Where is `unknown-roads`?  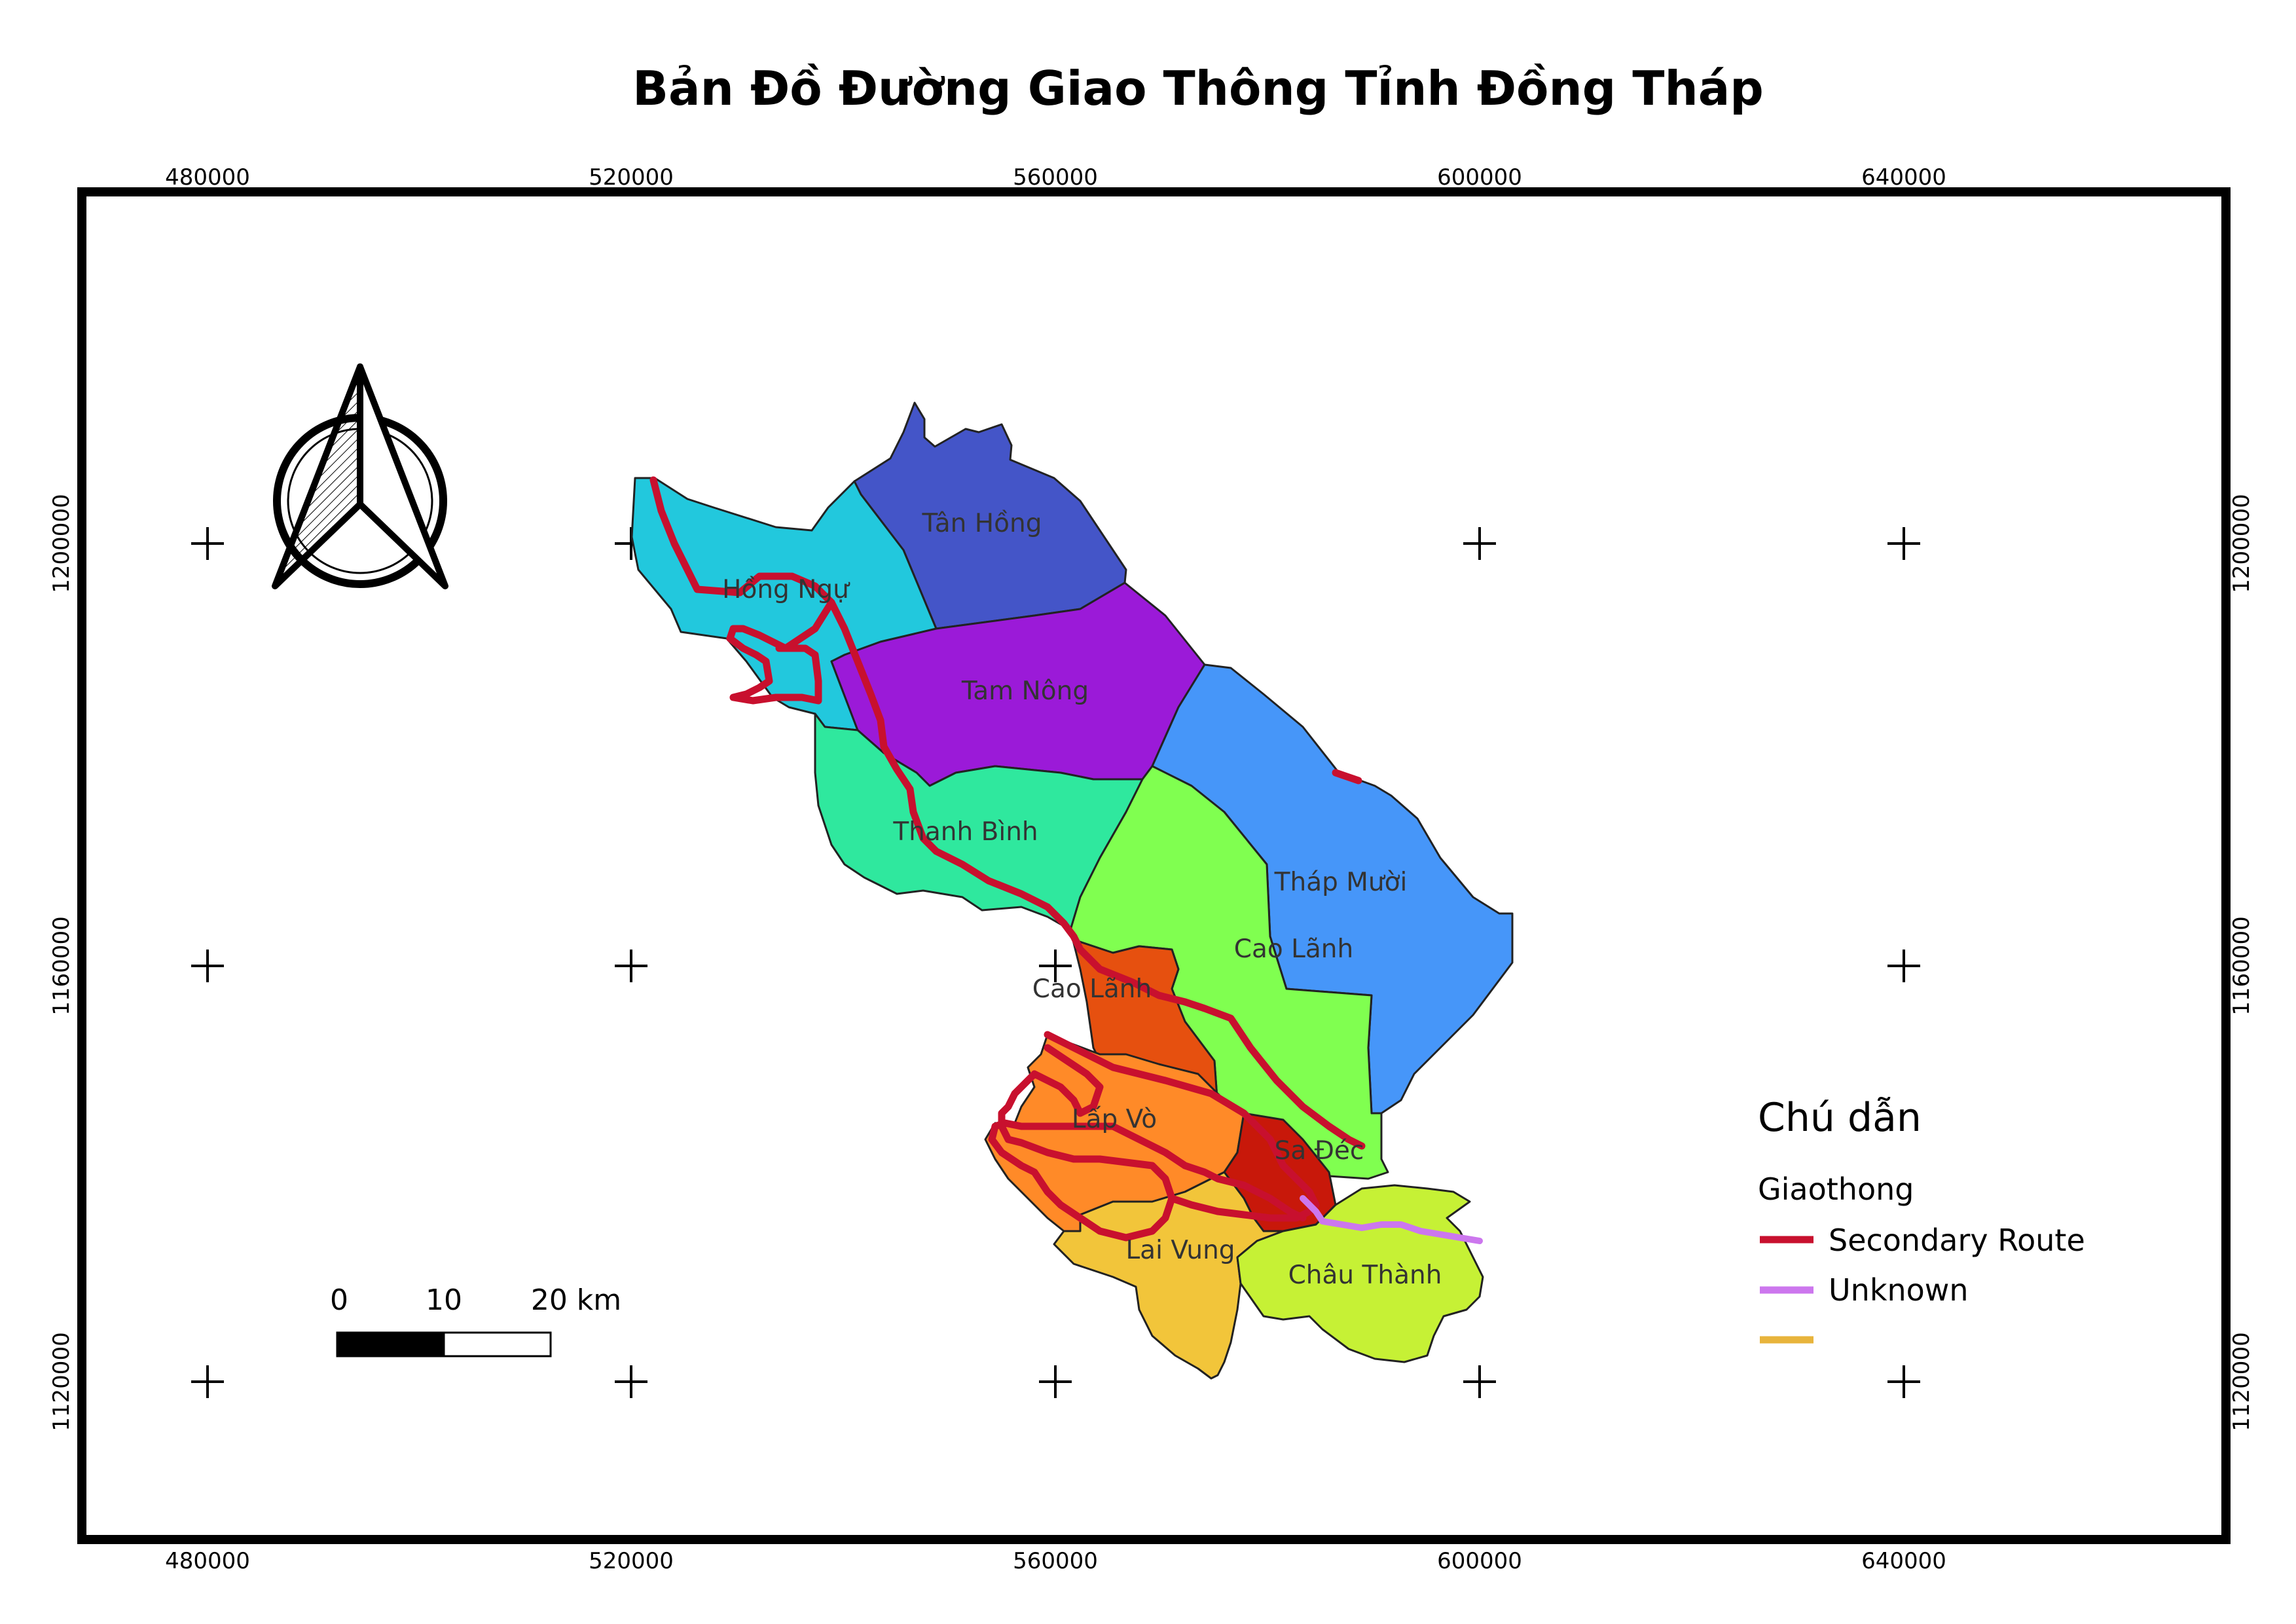 unknown-roads is located at coordinates (1391, 1219).